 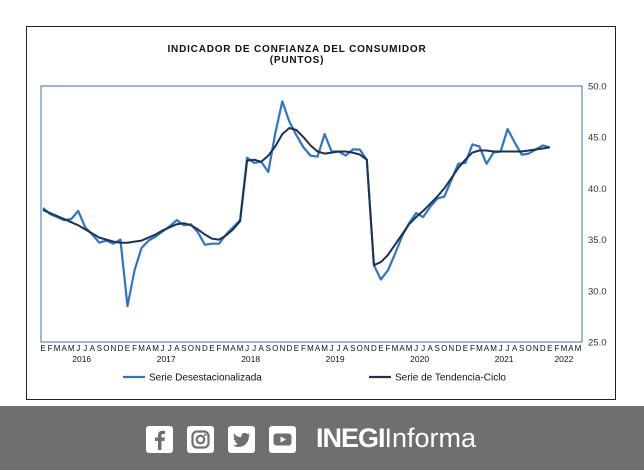 I want to click on y-tick-label: 50.0, so click(x=597, y=87).